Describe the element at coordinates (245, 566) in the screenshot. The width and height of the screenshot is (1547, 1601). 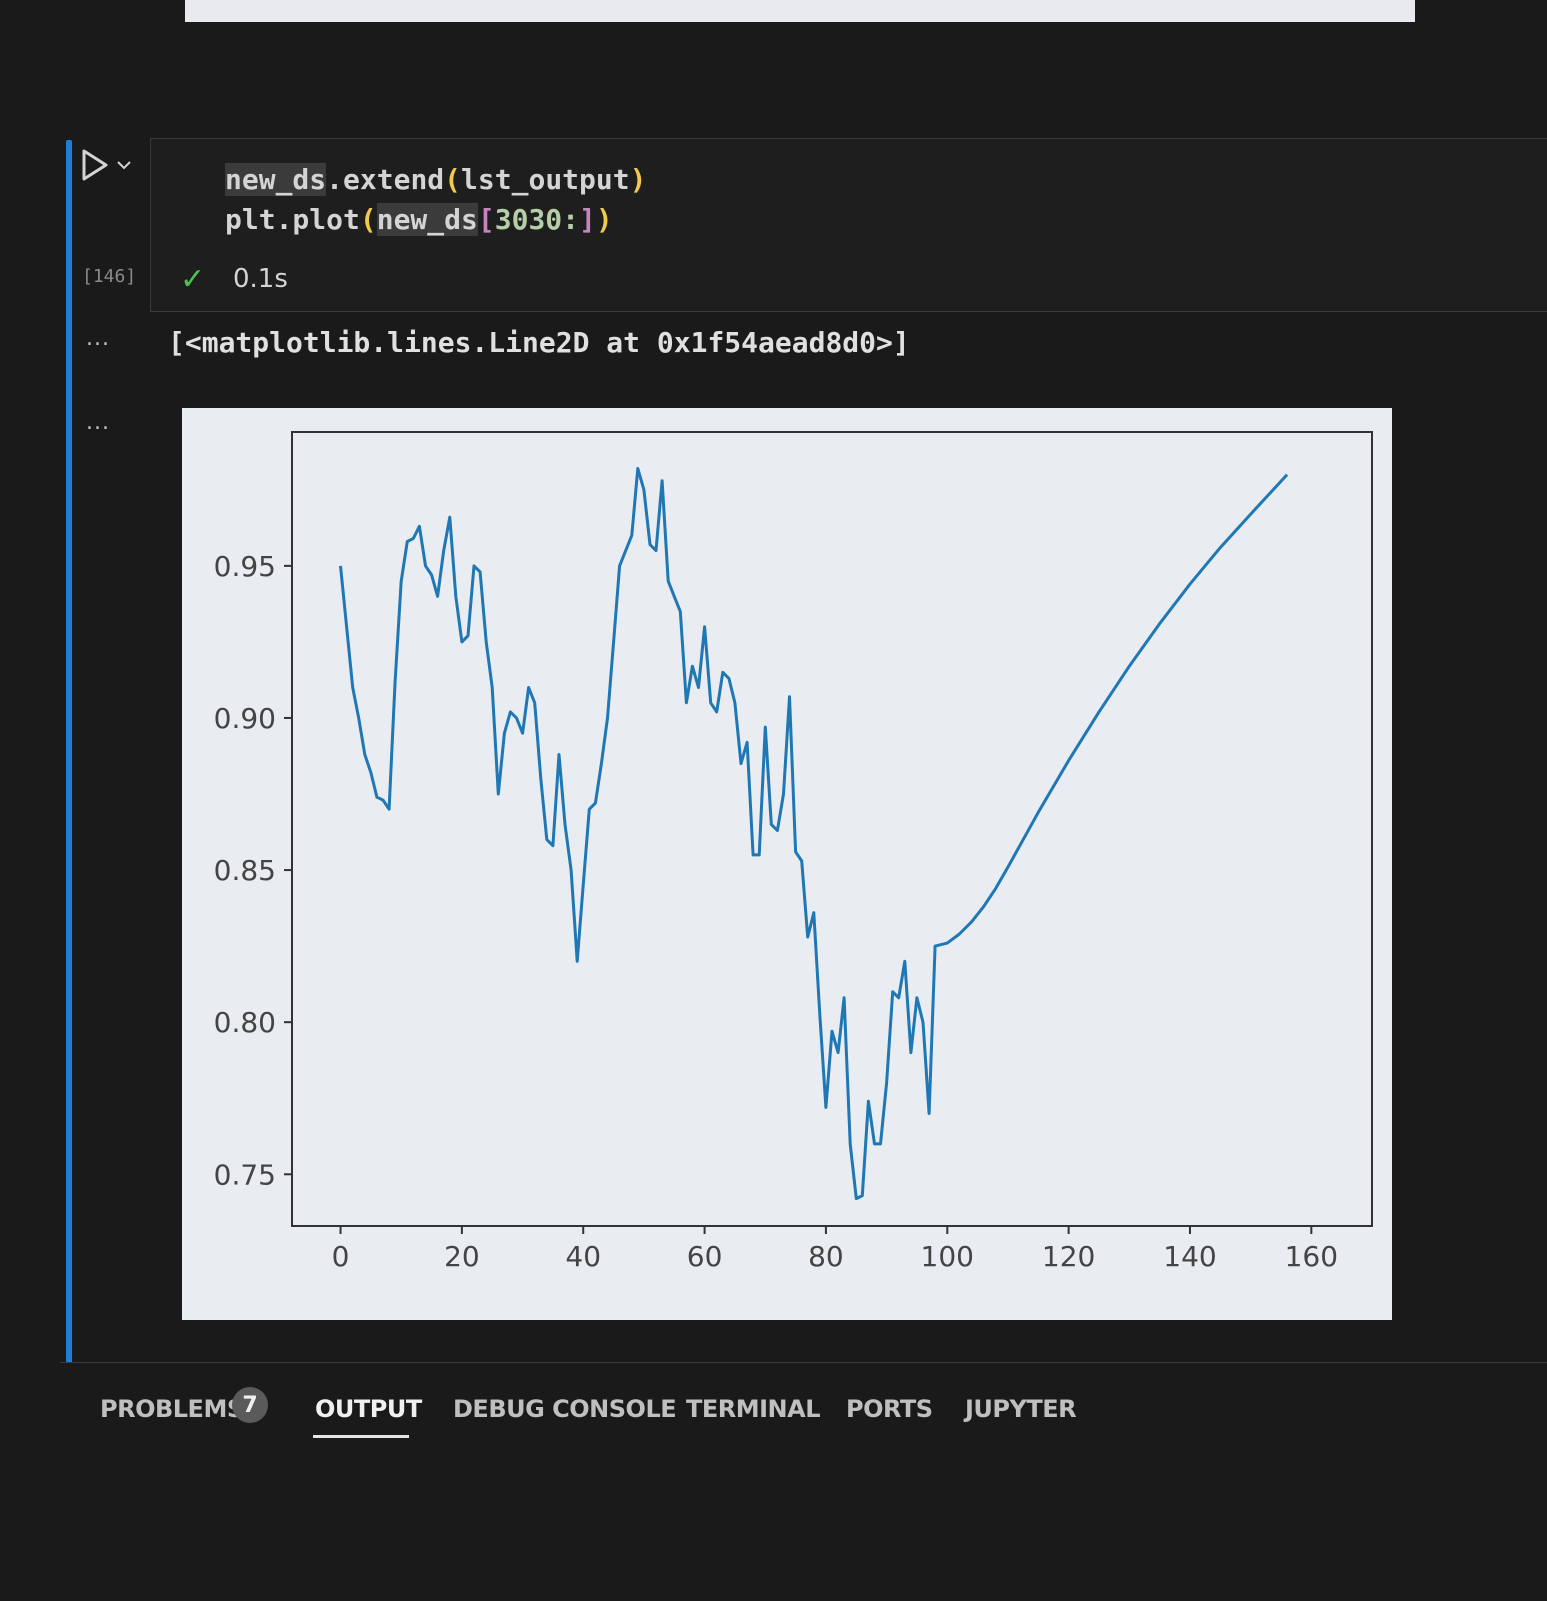
I see `y-tick-label: 0.95` at that location.